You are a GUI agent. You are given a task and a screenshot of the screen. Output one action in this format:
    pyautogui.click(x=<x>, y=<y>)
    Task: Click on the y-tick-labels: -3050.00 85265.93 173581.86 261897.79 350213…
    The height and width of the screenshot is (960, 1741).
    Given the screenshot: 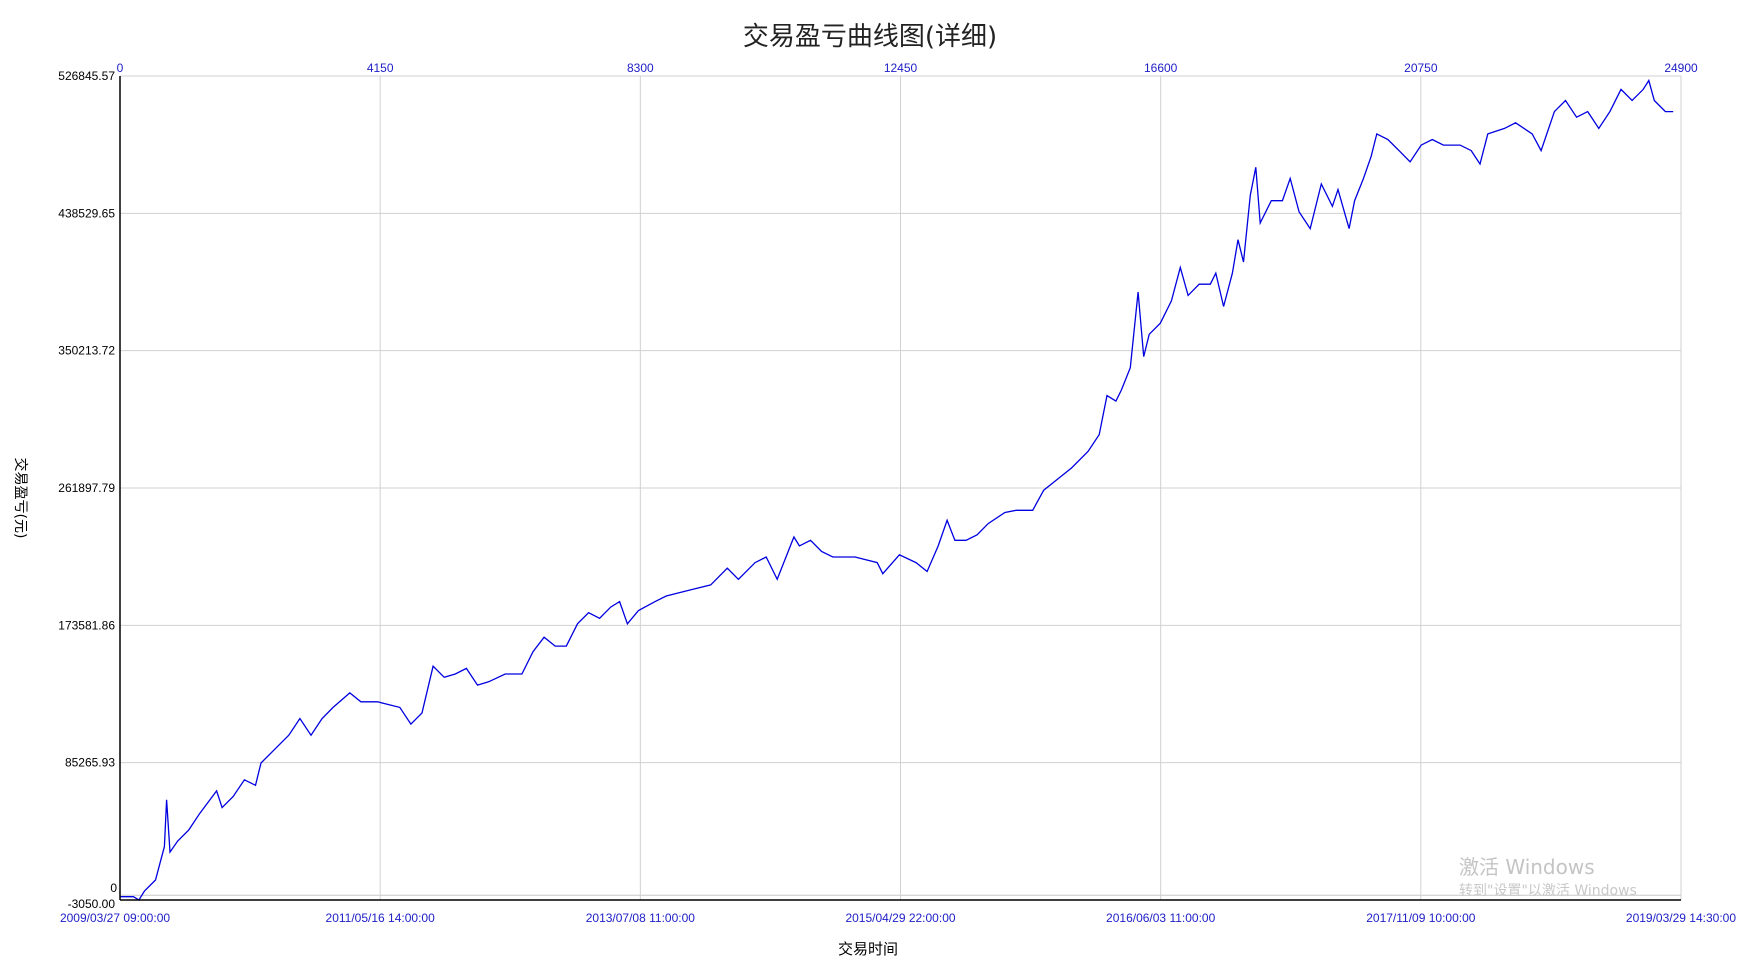 What is the action you would take?
    pyautogui.click(x=86, y=490)
    